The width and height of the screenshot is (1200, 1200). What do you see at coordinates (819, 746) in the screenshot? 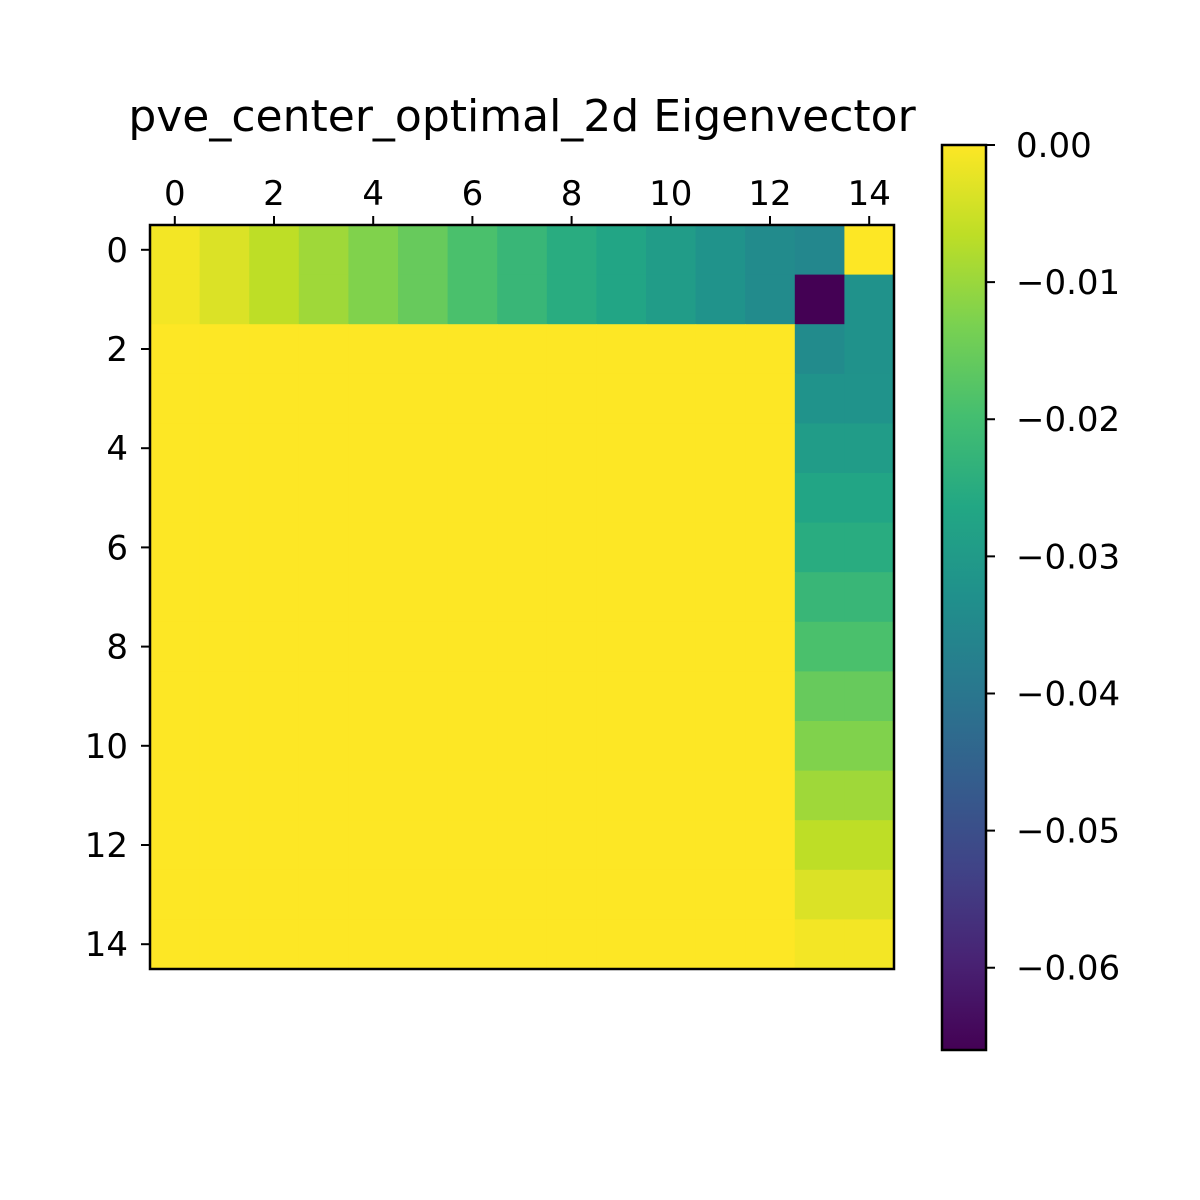
I see `heatmap-cell-r10-c13` at bounding box center [819, 746].